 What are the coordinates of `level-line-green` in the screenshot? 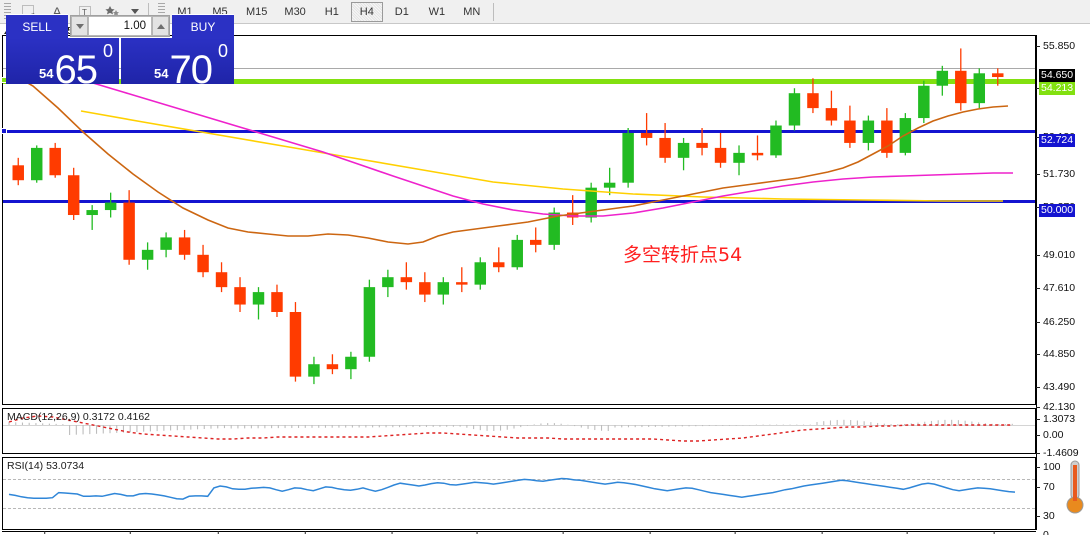 It's located at (519, 81).